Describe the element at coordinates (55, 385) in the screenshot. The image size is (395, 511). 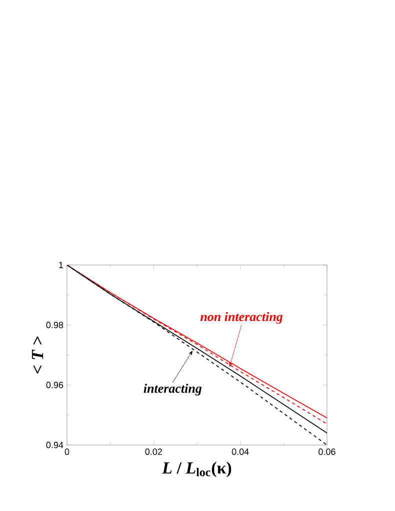
I see `y-tick-label: 0.96` at that location.